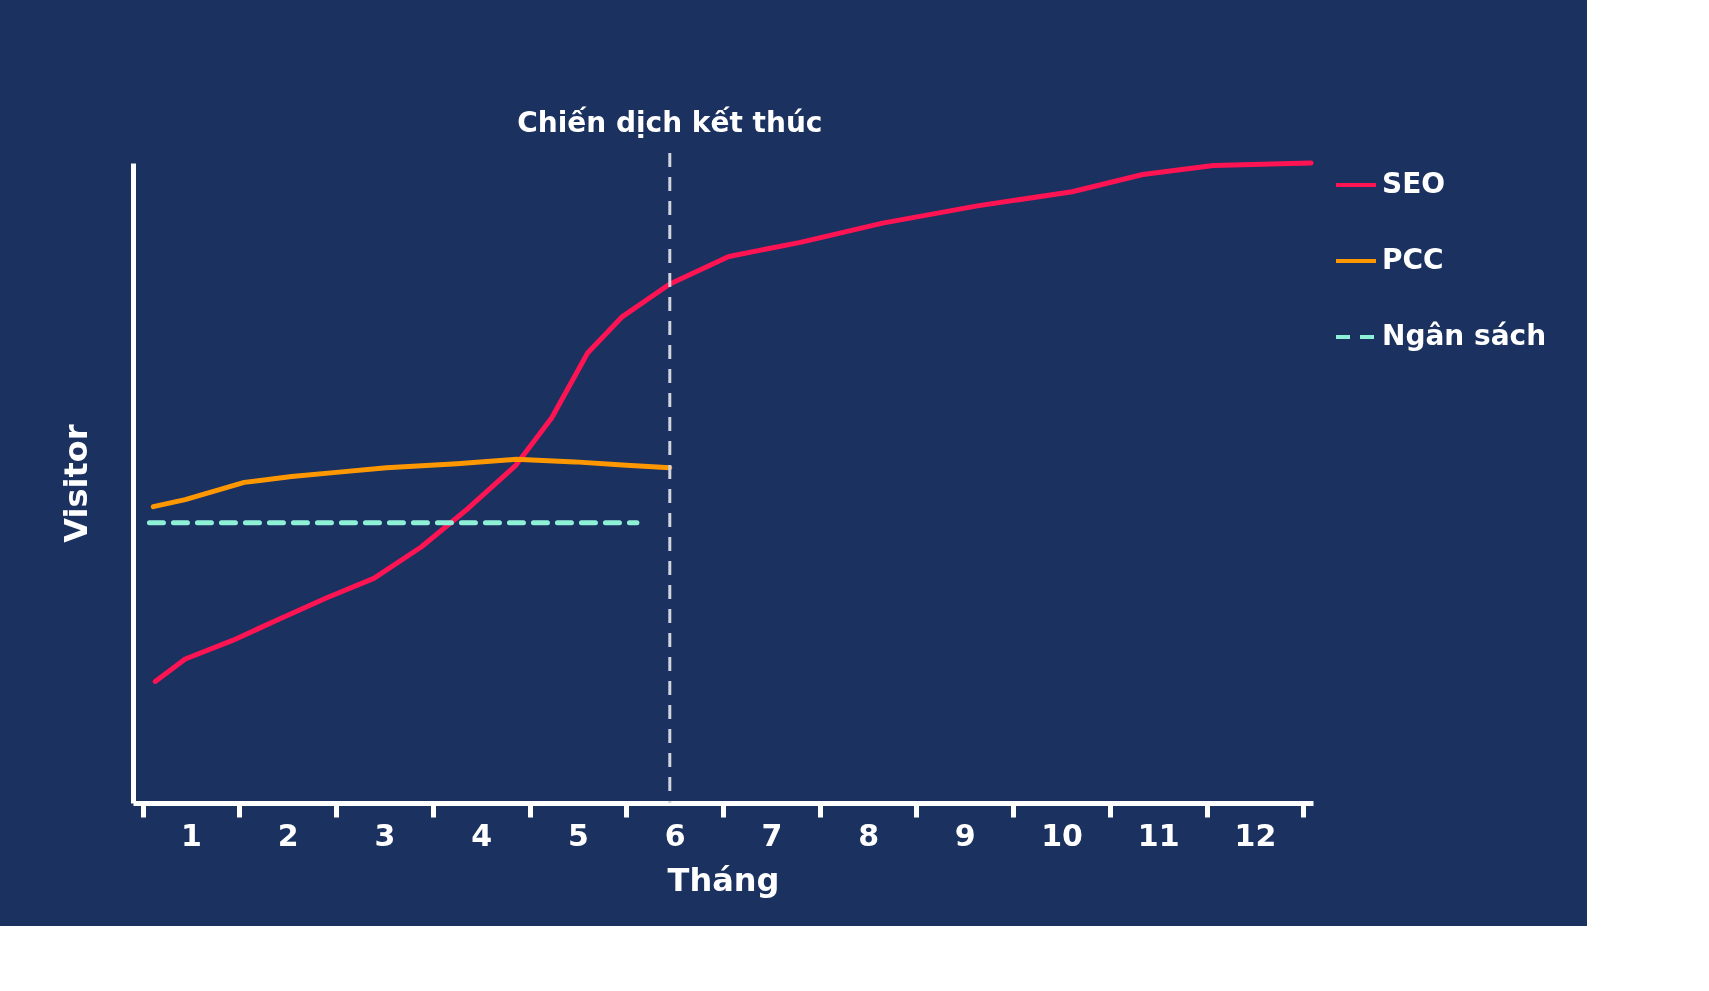 The image size is (1709, 991). I want to click on ref-line-label: Chiến dịch kết thúc, so click(670, 122).